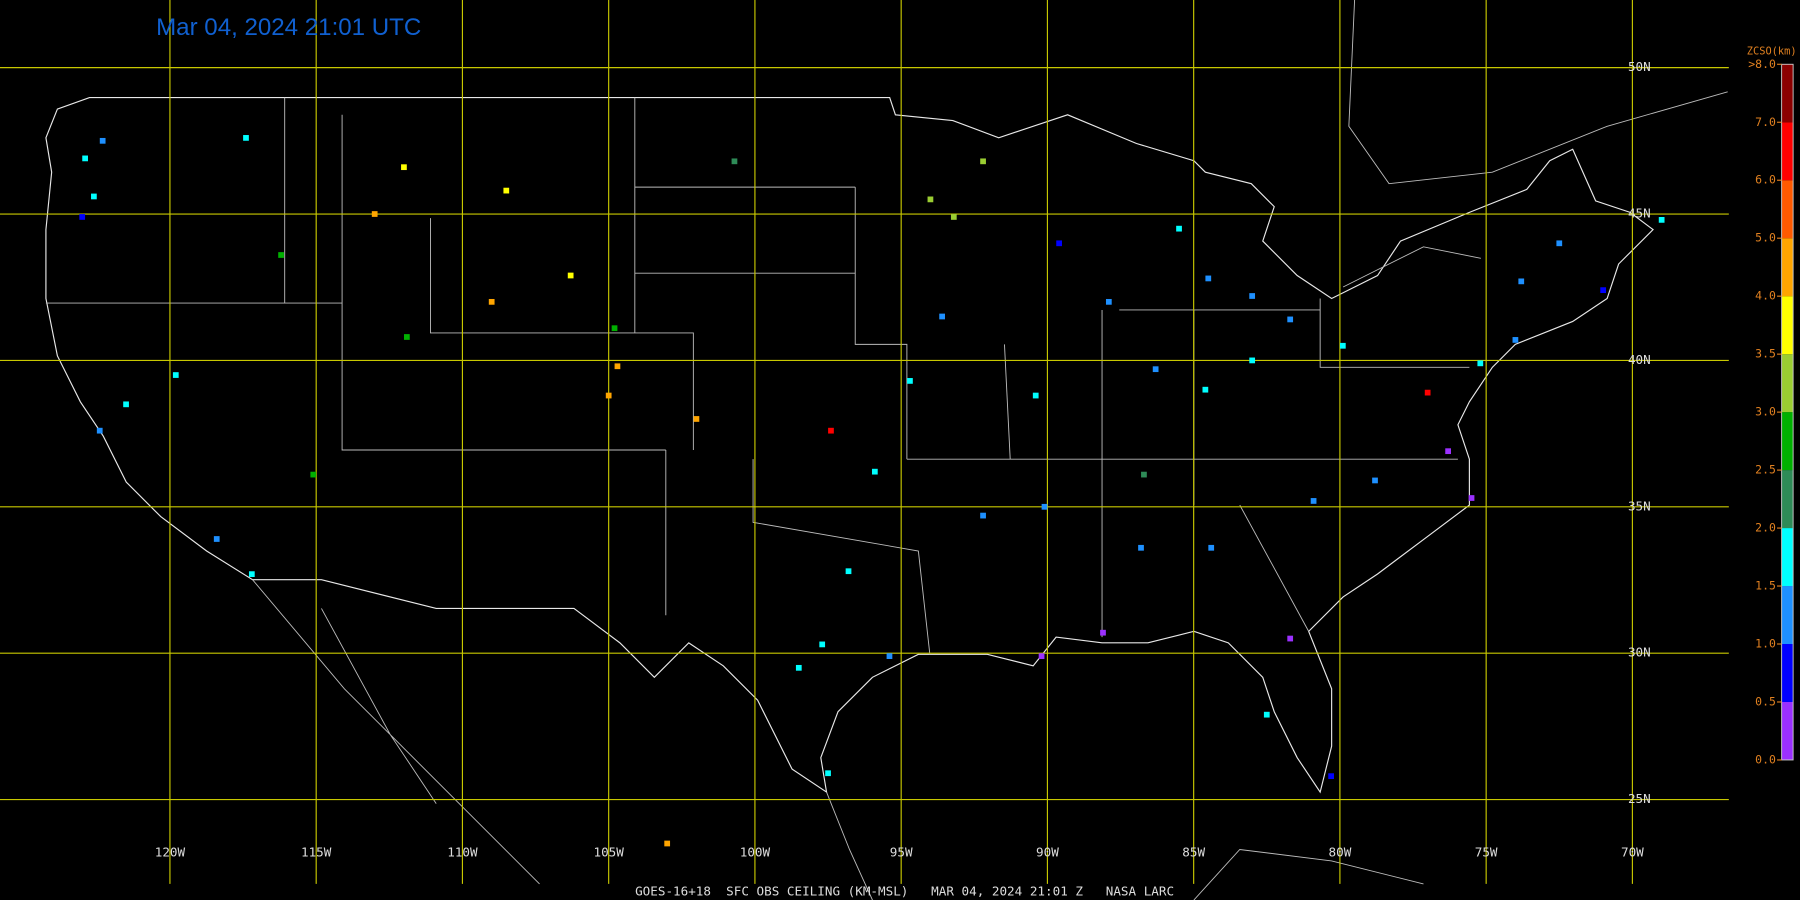 This screenshot has width=1800, height=900. Describe the element at coordinates (1193, 851) in the screenshot. I see `longitude-label: 85W` at that location.